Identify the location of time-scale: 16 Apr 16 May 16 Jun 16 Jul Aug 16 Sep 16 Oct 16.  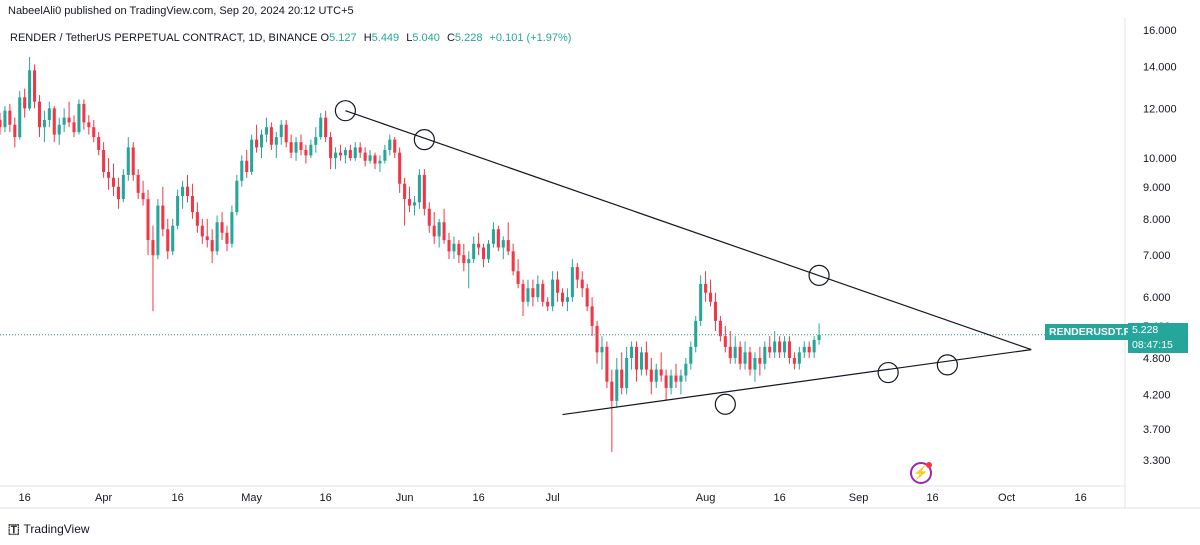
(553, 498).